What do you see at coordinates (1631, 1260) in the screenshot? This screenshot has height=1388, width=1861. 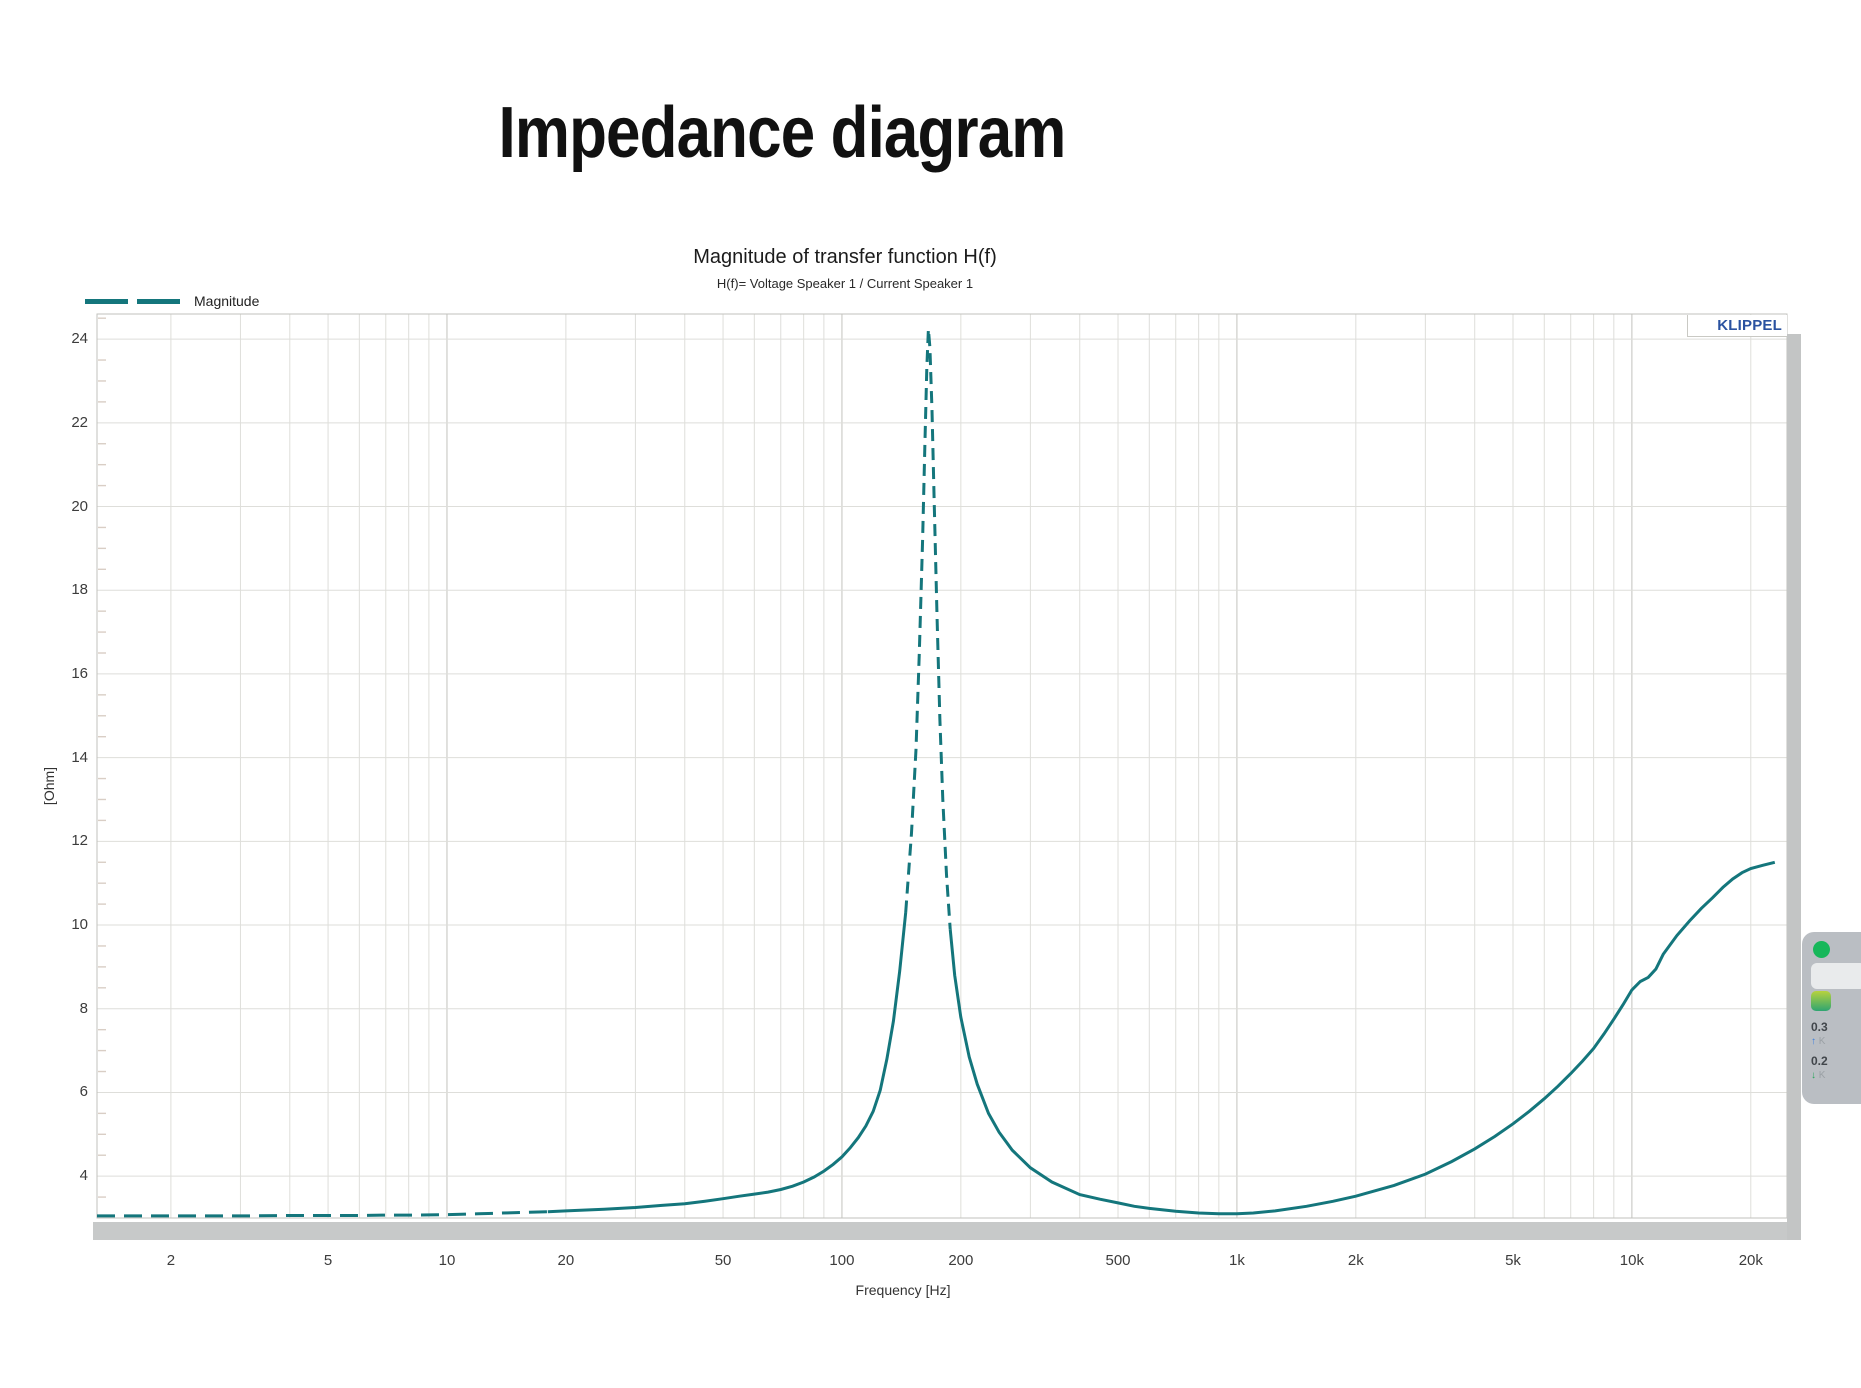 I see `x-tick-label: 10k` at bounding box center [1631, 1260].